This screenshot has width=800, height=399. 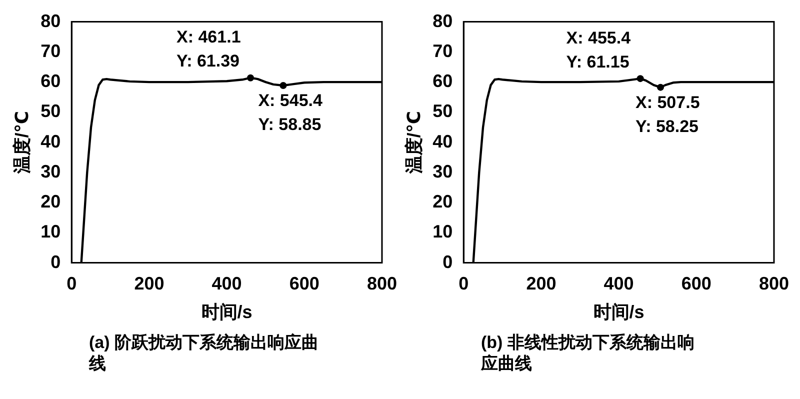 I want to click on text: (a) 阶跃扰动下系统输出响应曲线, so click(x=204, y=353).